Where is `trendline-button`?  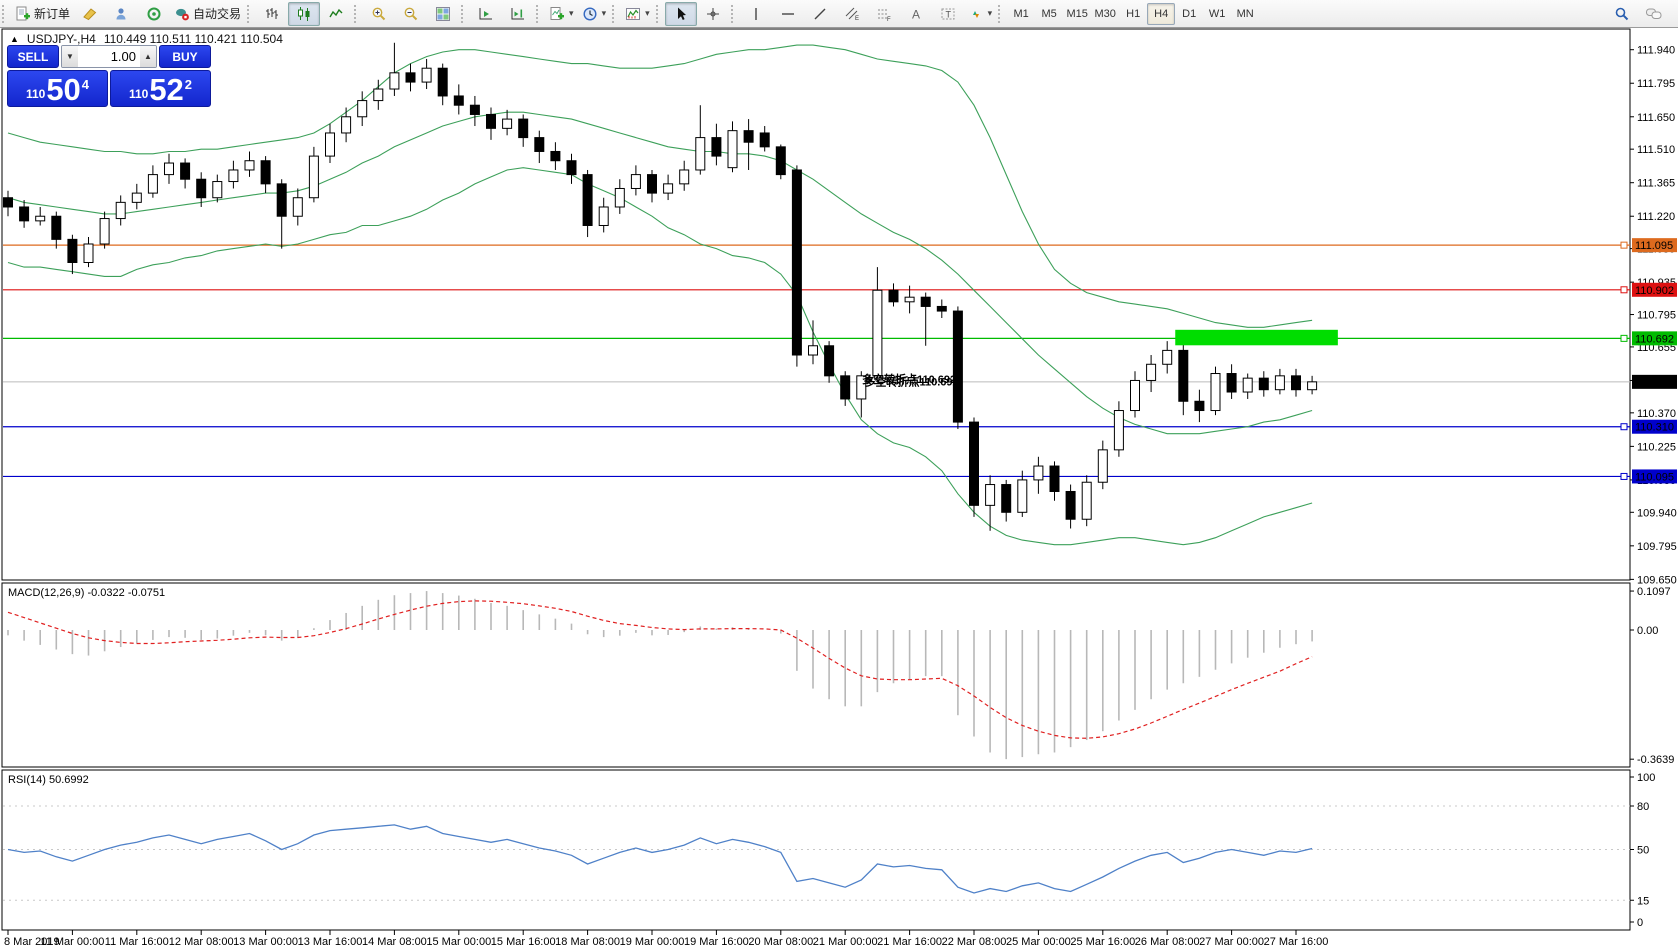 trendline-button is located at coordinates (820, 14).